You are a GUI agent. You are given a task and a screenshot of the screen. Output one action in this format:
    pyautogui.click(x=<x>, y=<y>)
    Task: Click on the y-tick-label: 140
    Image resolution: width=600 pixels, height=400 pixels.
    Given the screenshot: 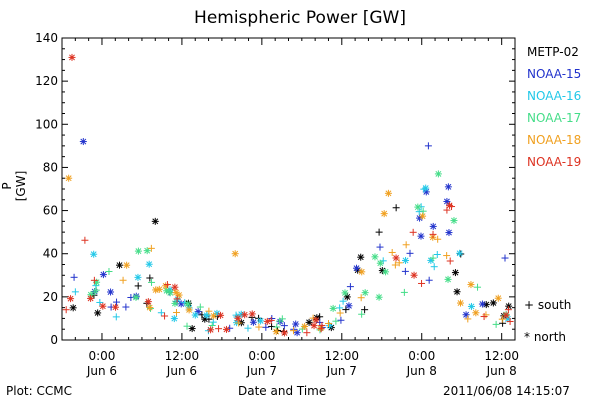 What is the action you would take?
    pyautogui.click(x=46, y=38)
    